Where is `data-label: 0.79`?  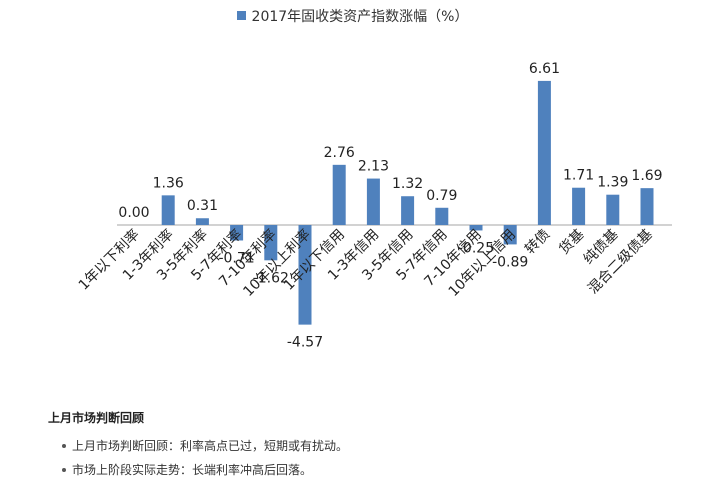 data-label: 0.79 is located at coordinates (441, 196).